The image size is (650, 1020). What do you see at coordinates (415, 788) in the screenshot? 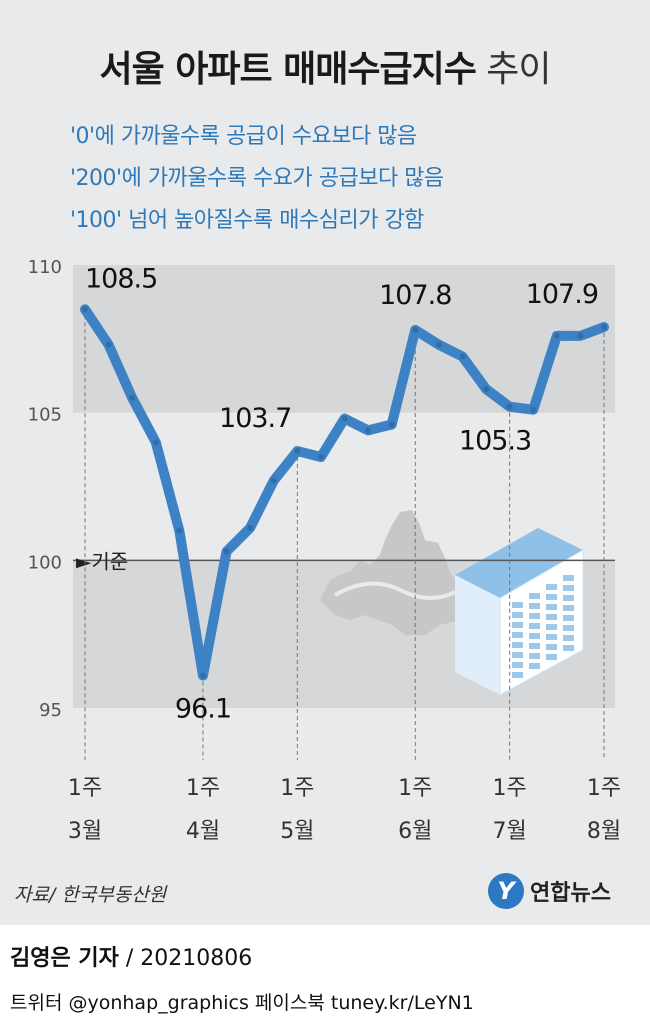
I see `x-tick-week-14: 1주` at bounding box center [415, 788].